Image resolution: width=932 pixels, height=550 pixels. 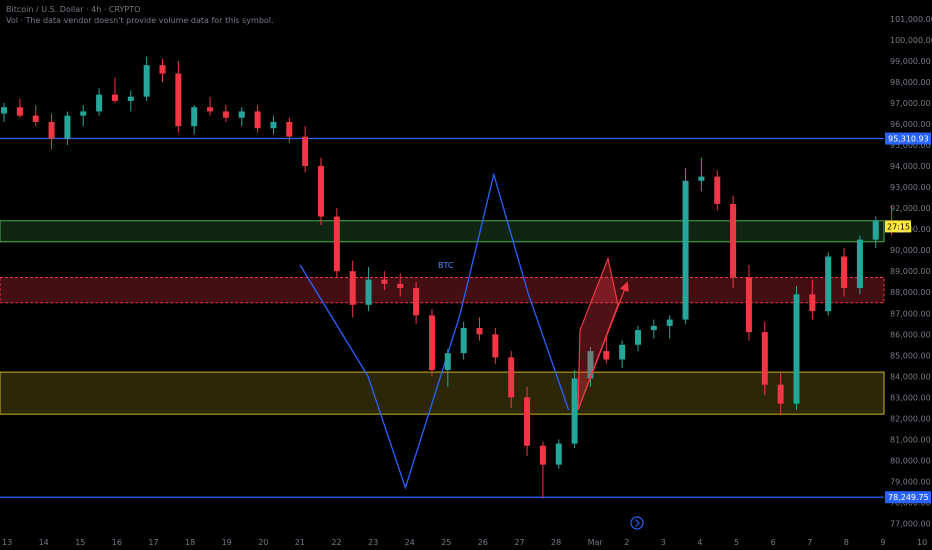 What do you see at coordinates (300, 542) in the screenshot?
I see `x-tick-label: 21` at bounding box center [300, 542].